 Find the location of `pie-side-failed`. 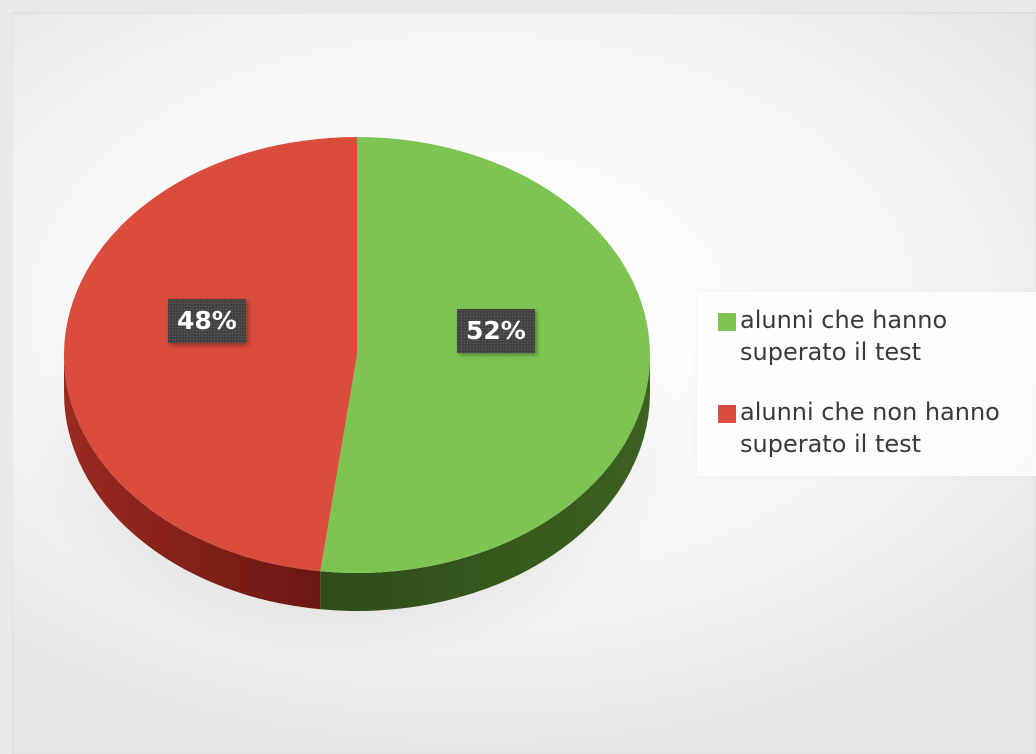

pie-side-failed is located at coordinates (192, 482).